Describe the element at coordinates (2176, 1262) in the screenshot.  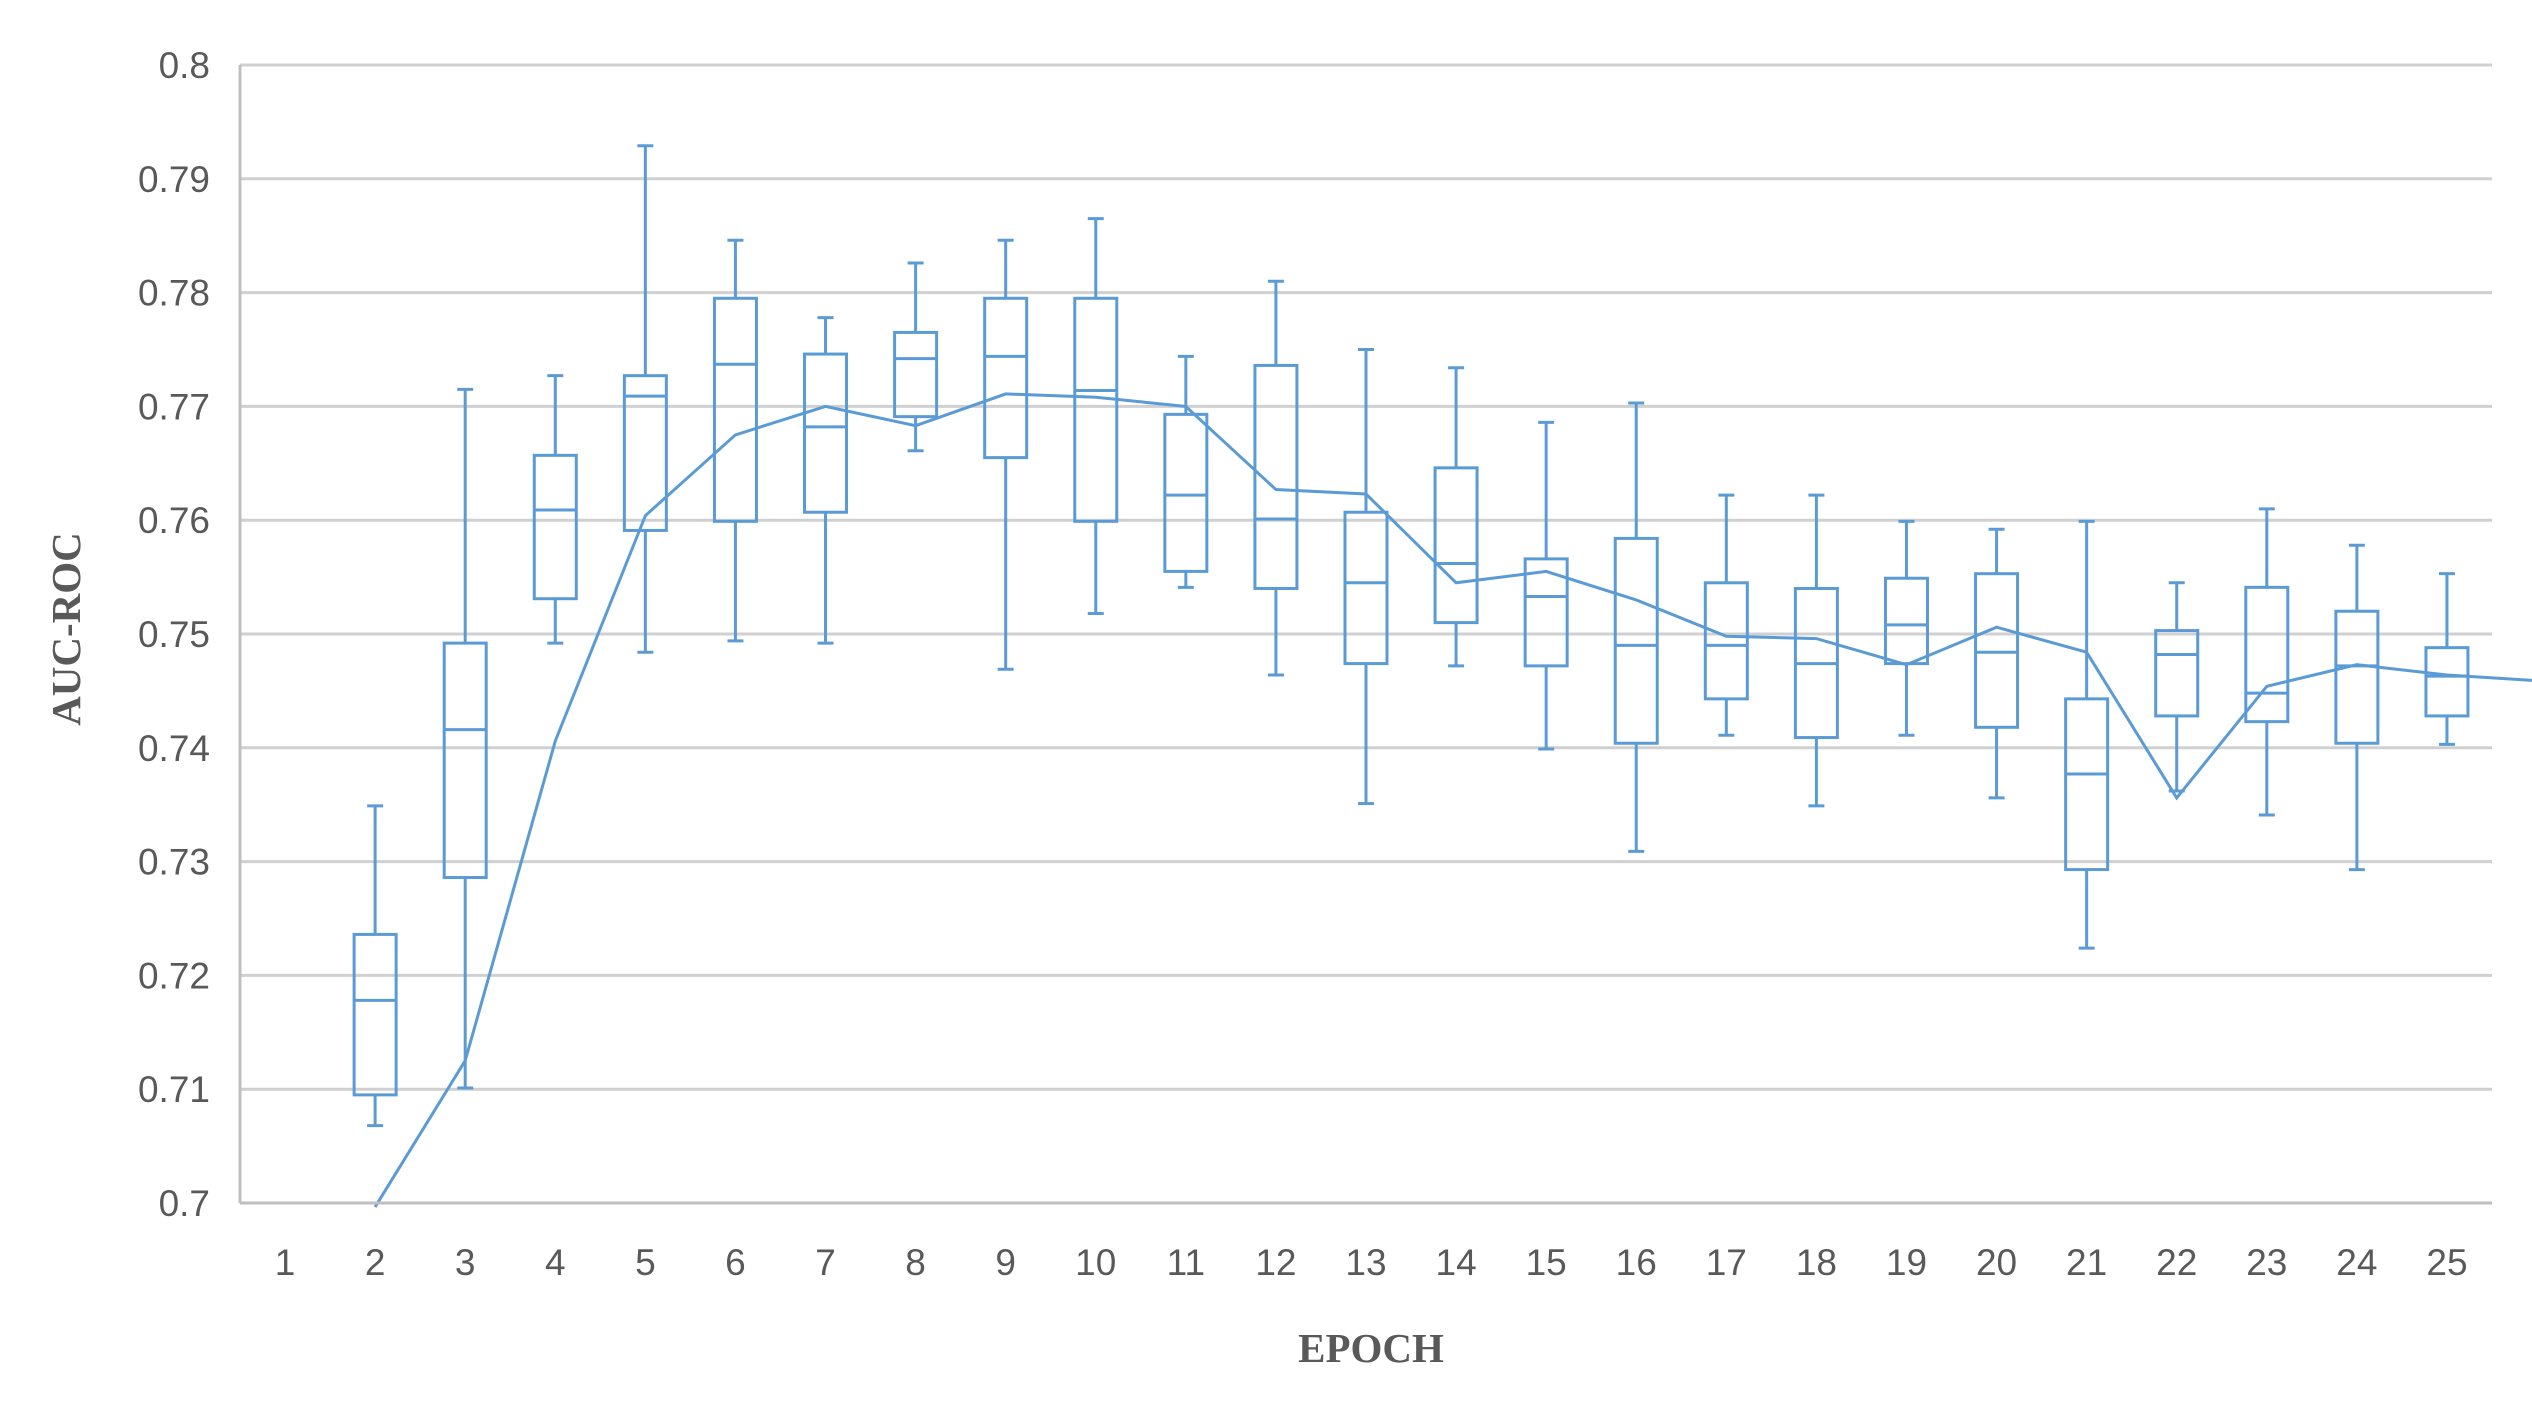
I see `x-tick-label: 22` at that location.